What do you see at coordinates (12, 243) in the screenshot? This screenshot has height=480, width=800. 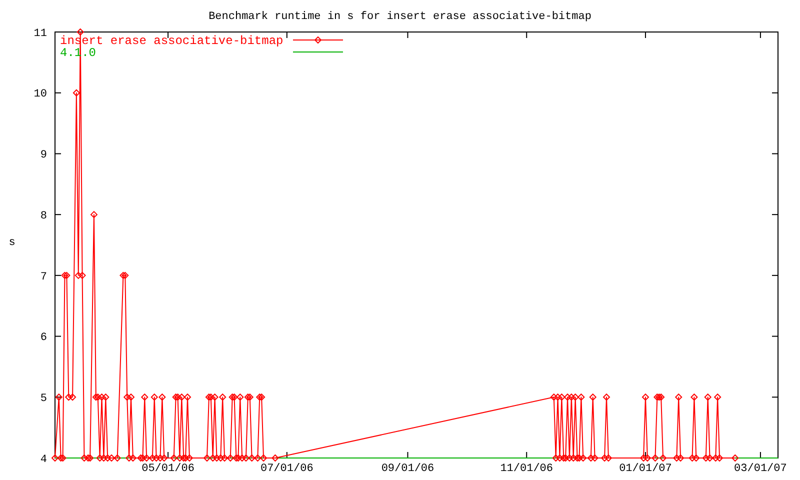 I see `y-axis-title: s` at bounding box center [12, 243].